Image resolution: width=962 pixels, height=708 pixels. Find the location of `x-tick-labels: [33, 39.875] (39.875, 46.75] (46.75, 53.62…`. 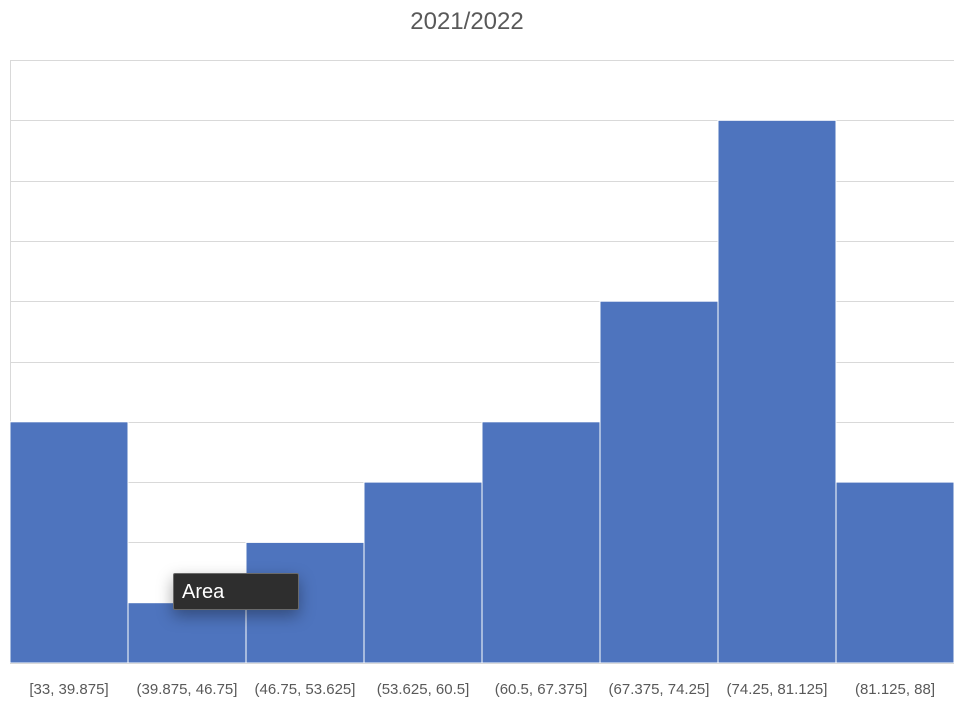

x-tick-labels: [33, 39.875] (39.875, 46.75] (46.75, 53.62… is located at coordinates (482, 689).